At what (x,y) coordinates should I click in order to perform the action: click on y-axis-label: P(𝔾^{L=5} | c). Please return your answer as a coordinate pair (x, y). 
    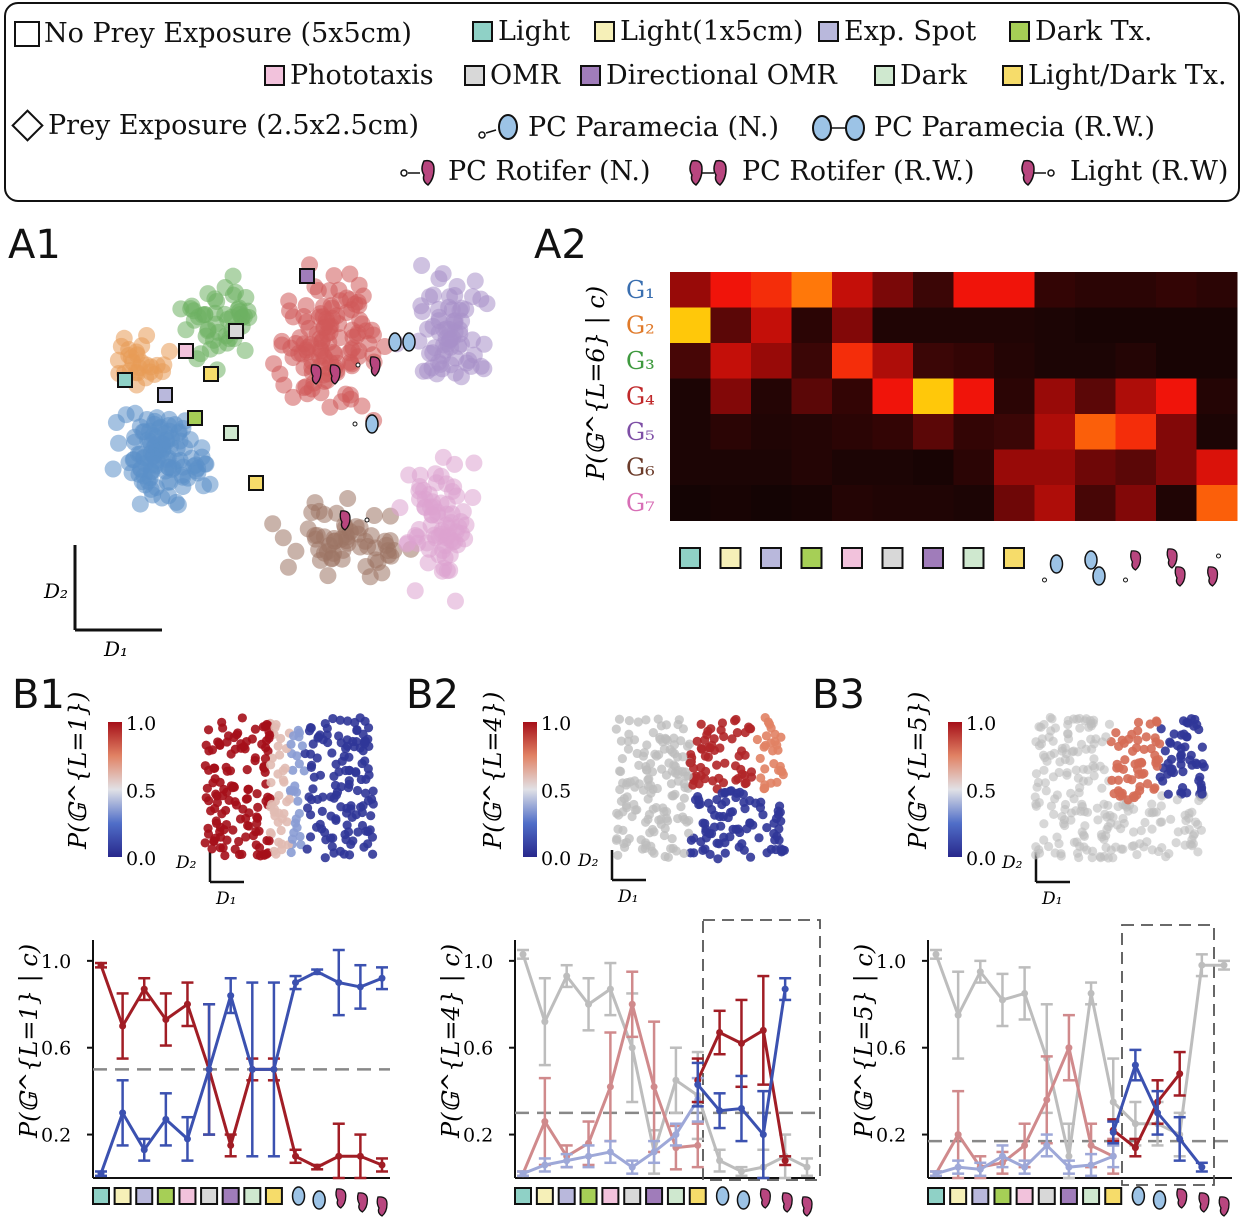
    Looking at the image, I should click on (864, 1041).